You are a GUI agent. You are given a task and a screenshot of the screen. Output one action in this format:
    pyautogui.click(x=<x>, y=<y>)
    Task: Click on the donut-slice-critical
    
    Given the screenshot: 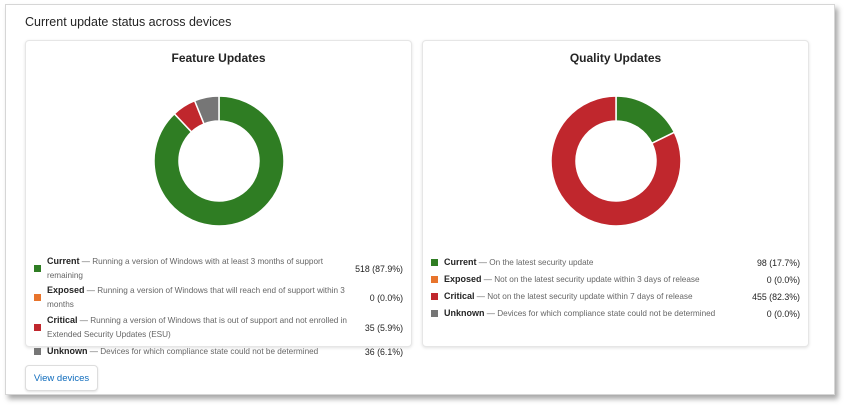 What is the action you would take?
    pyautogui.click(x=616, y=161)
    